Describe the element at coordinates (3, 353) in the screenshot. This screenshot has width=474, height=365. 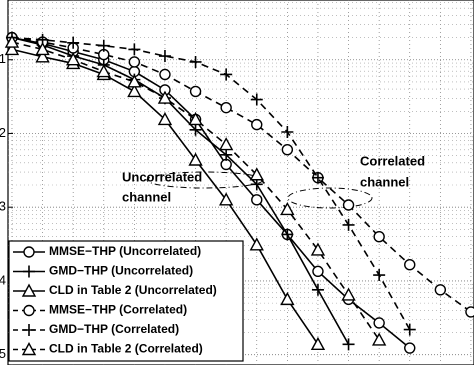
I see `y-tick-label: -5` at that location.